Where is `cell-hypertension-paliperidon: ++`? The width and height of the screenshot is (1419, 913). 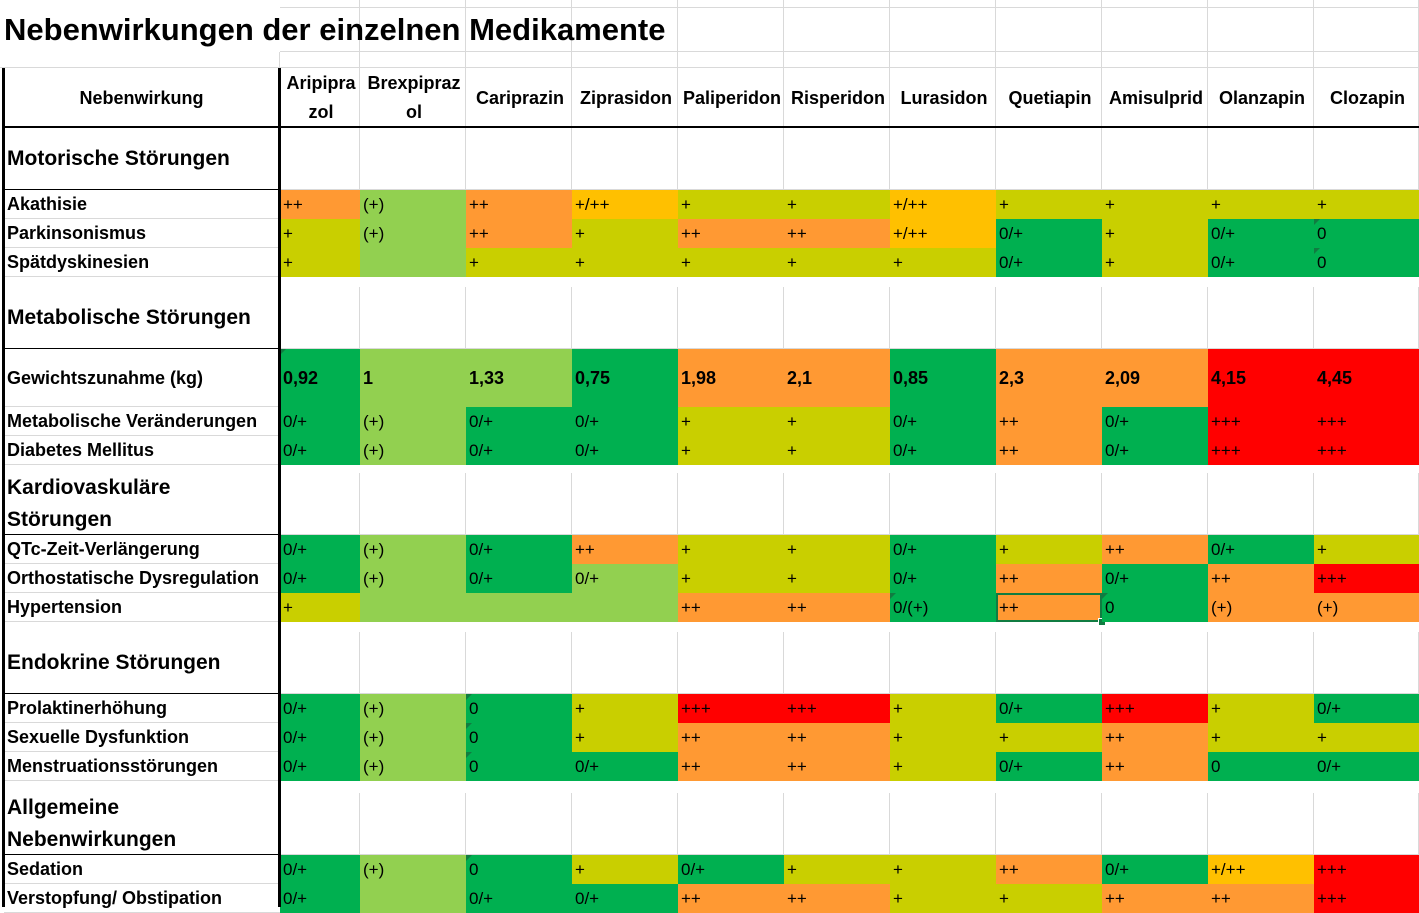
cell-hypertension-paliperidon: ++ is located at coordinates (731, 607).